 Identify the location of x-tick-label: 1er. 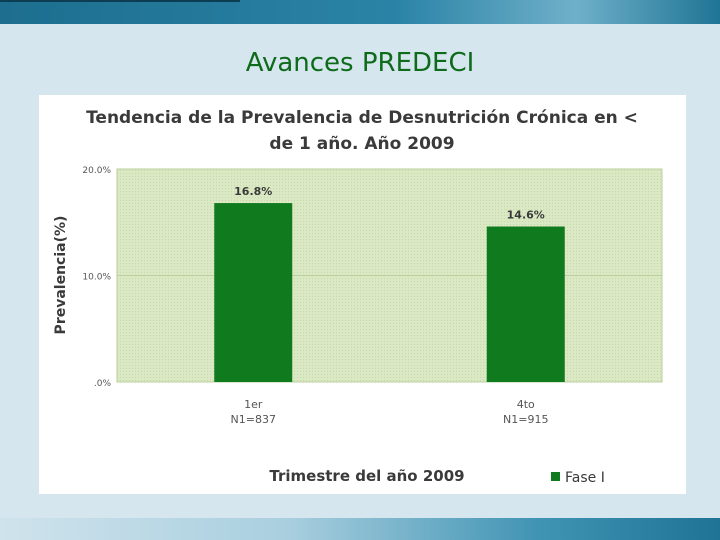
(253, 404).